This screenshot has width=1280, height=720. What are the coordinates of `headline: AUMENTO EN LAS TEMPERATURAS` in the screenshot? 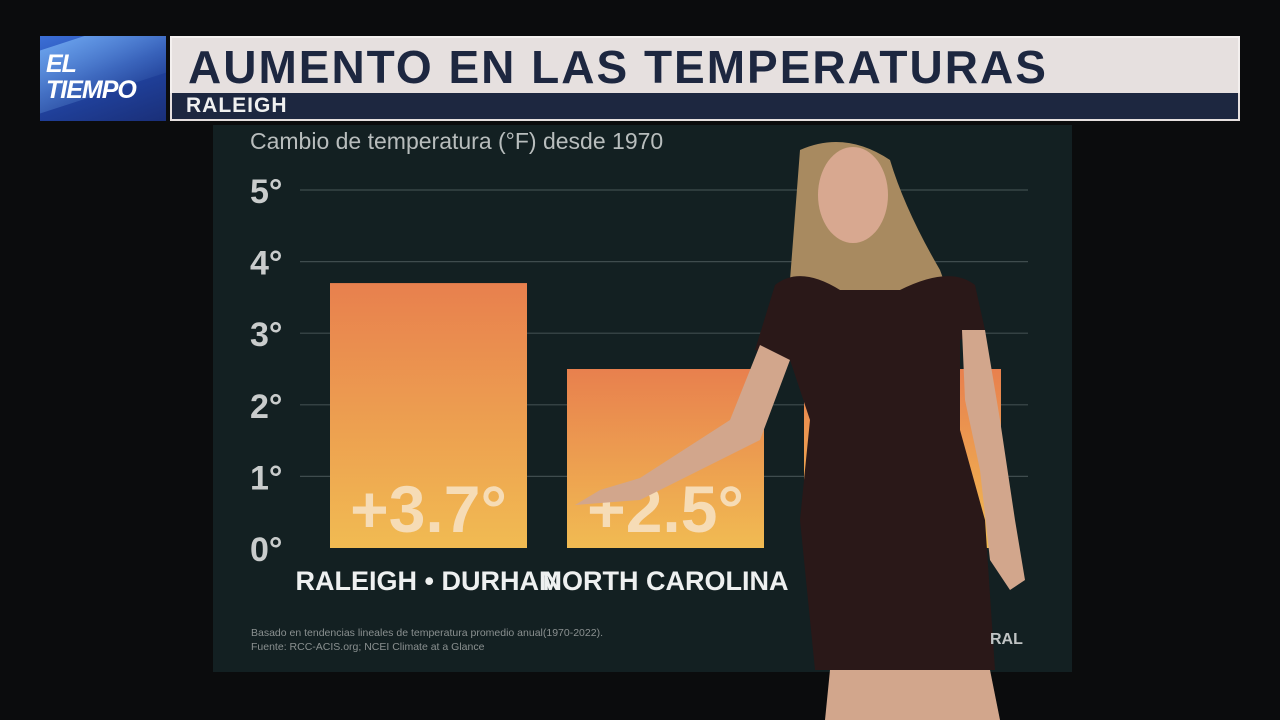 It's located at (618, 67).